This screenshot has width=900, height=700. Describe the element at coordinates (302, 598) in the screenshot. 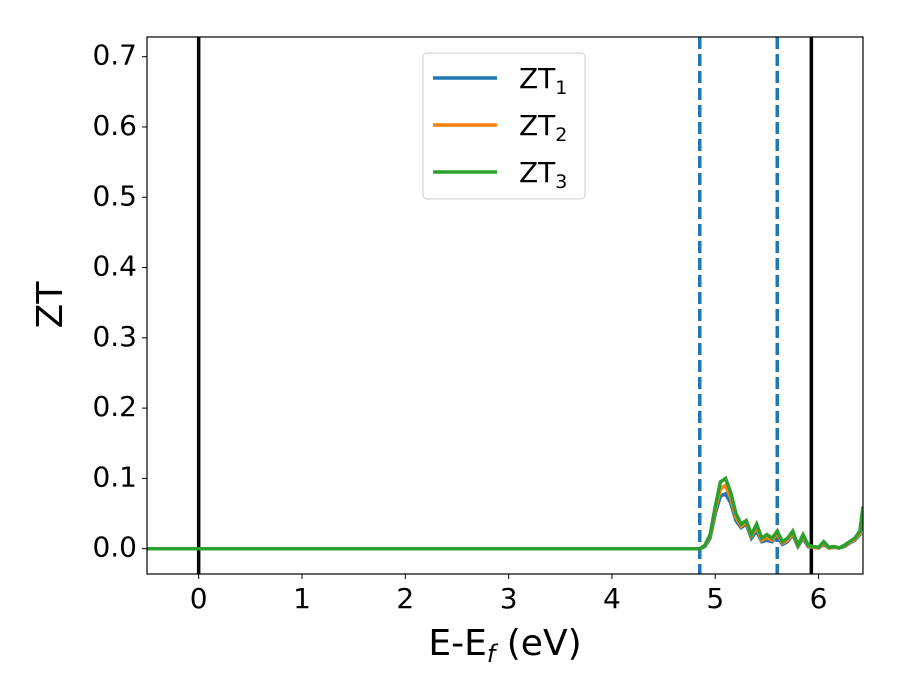

I see `x-tick-label: 1` at that location.